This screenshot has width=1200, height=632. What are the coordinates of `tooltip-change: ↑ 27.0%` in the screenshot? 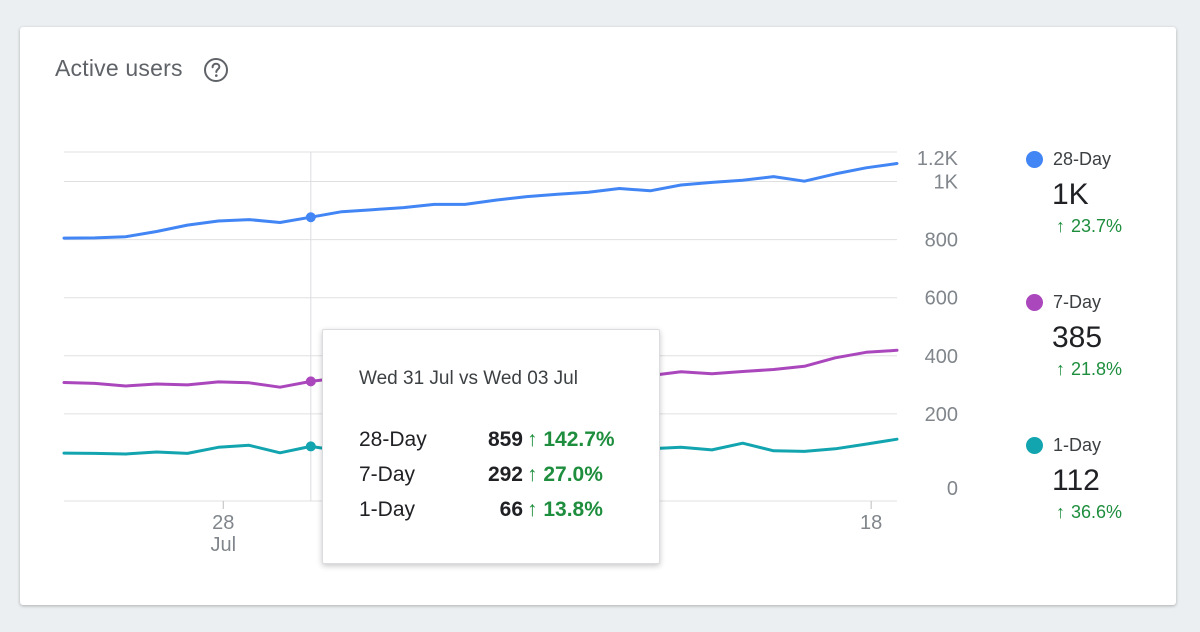 It's located at (565, 475).